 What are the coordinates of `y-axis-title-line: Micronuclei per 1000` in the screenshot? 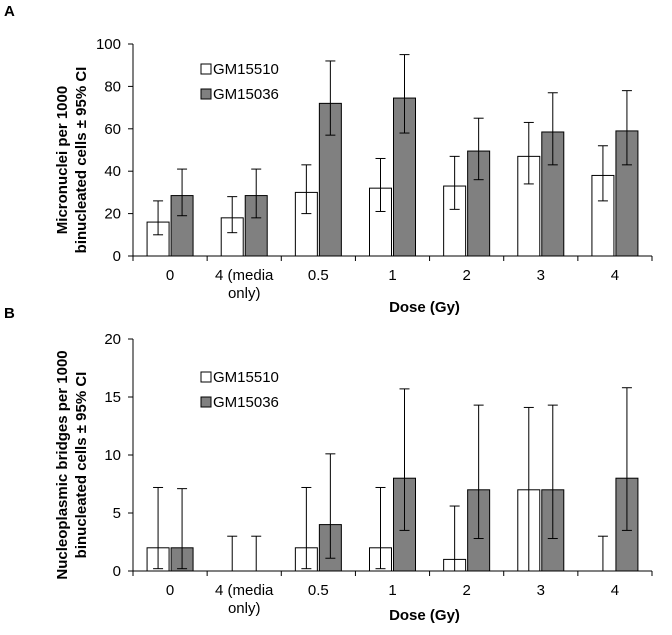 It's located at (62, 160).